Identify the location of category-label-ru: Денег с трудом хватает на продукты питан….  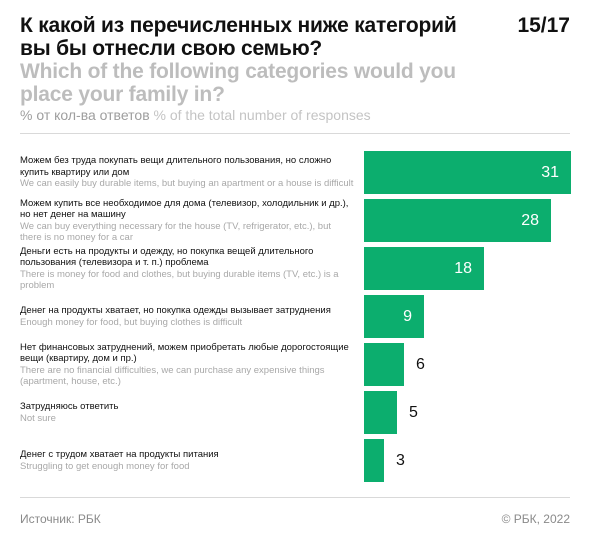
(119, 454).